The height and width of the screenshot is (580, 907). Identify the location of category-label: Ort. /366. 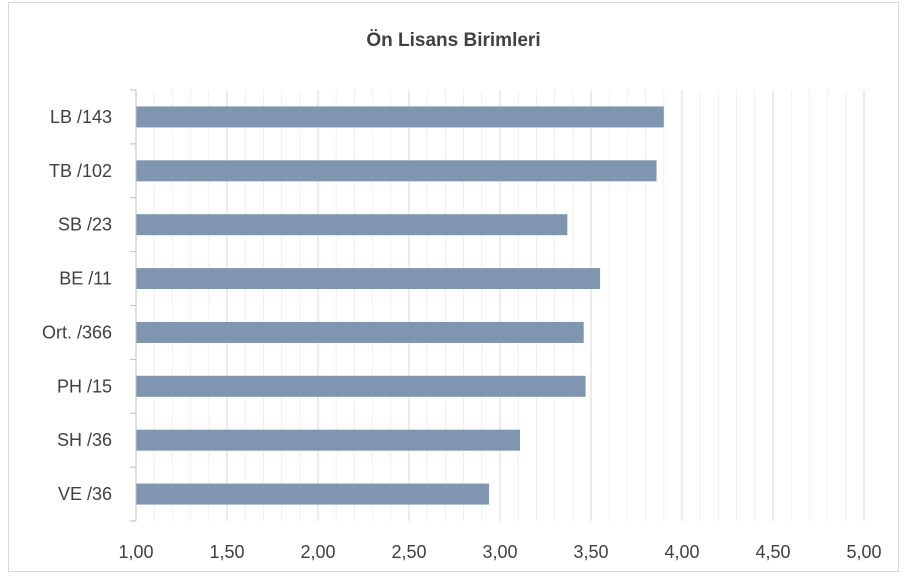
(77, 332).